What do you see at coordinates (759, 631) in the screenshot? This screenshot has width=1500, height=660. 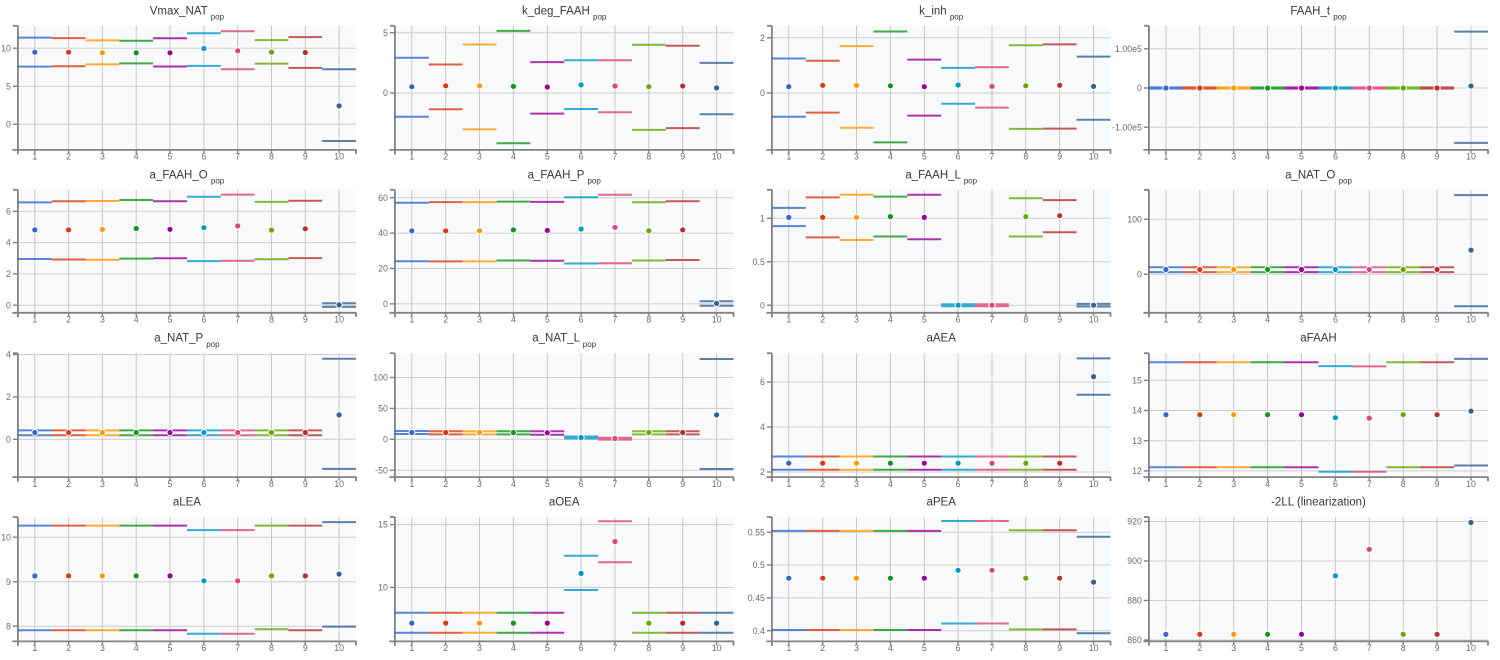 I see `svg-text: 0.4` at bounding box center [759, 631].